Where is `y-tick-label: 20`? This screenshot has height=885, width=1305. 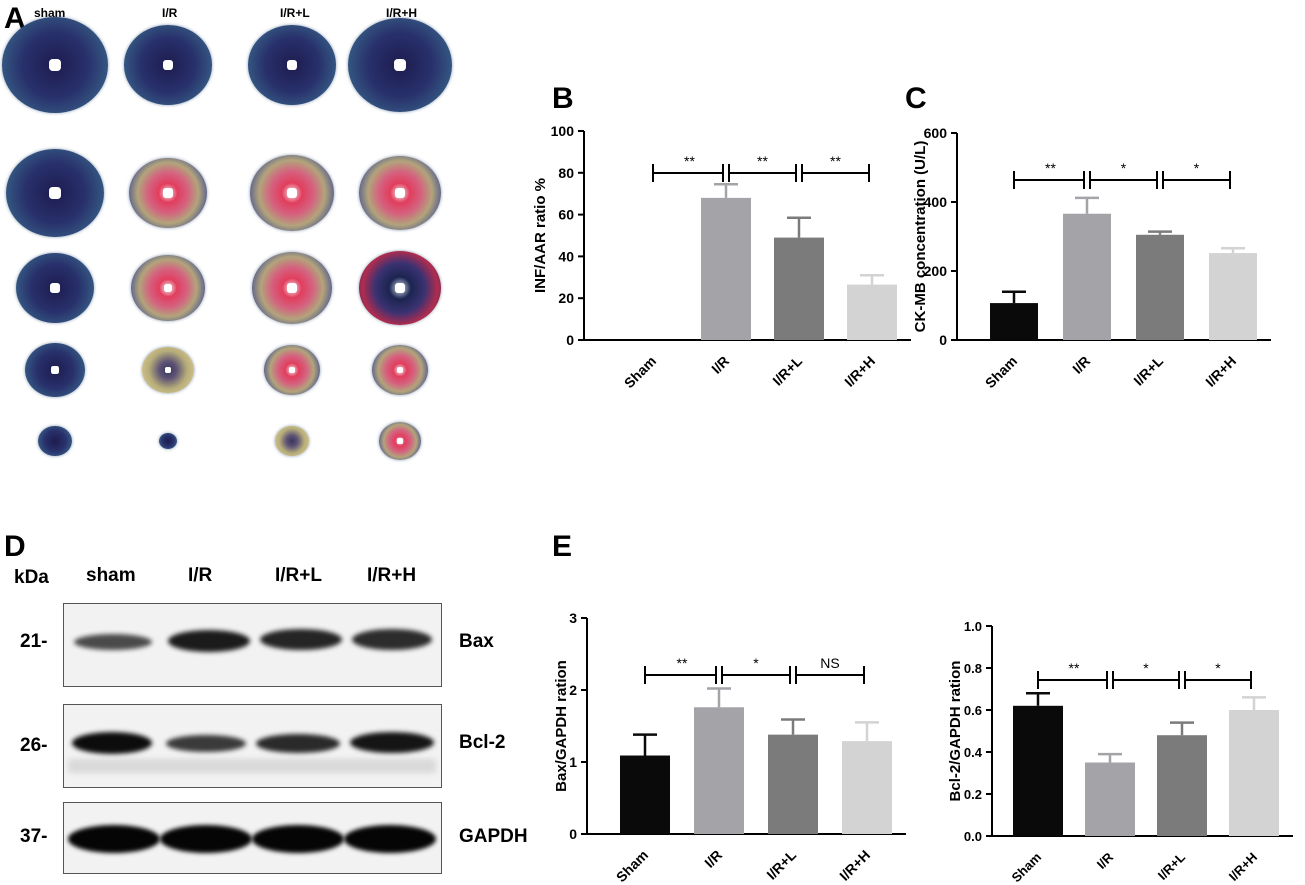 y-tick-label: 20 is located at coordinates (566, 298).